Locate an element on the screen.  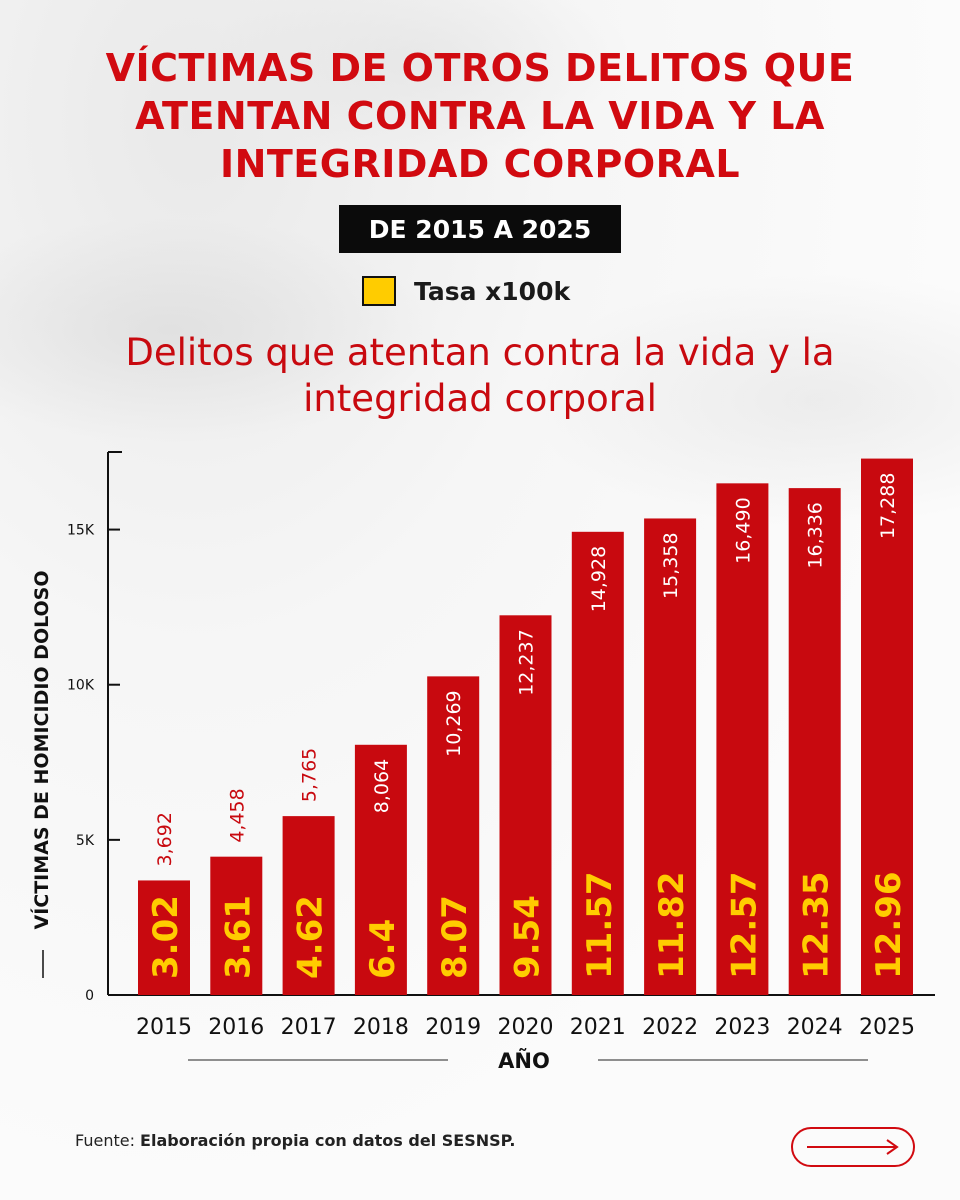
x-axis-label: AÑO is located at coordinates (524, 1060).